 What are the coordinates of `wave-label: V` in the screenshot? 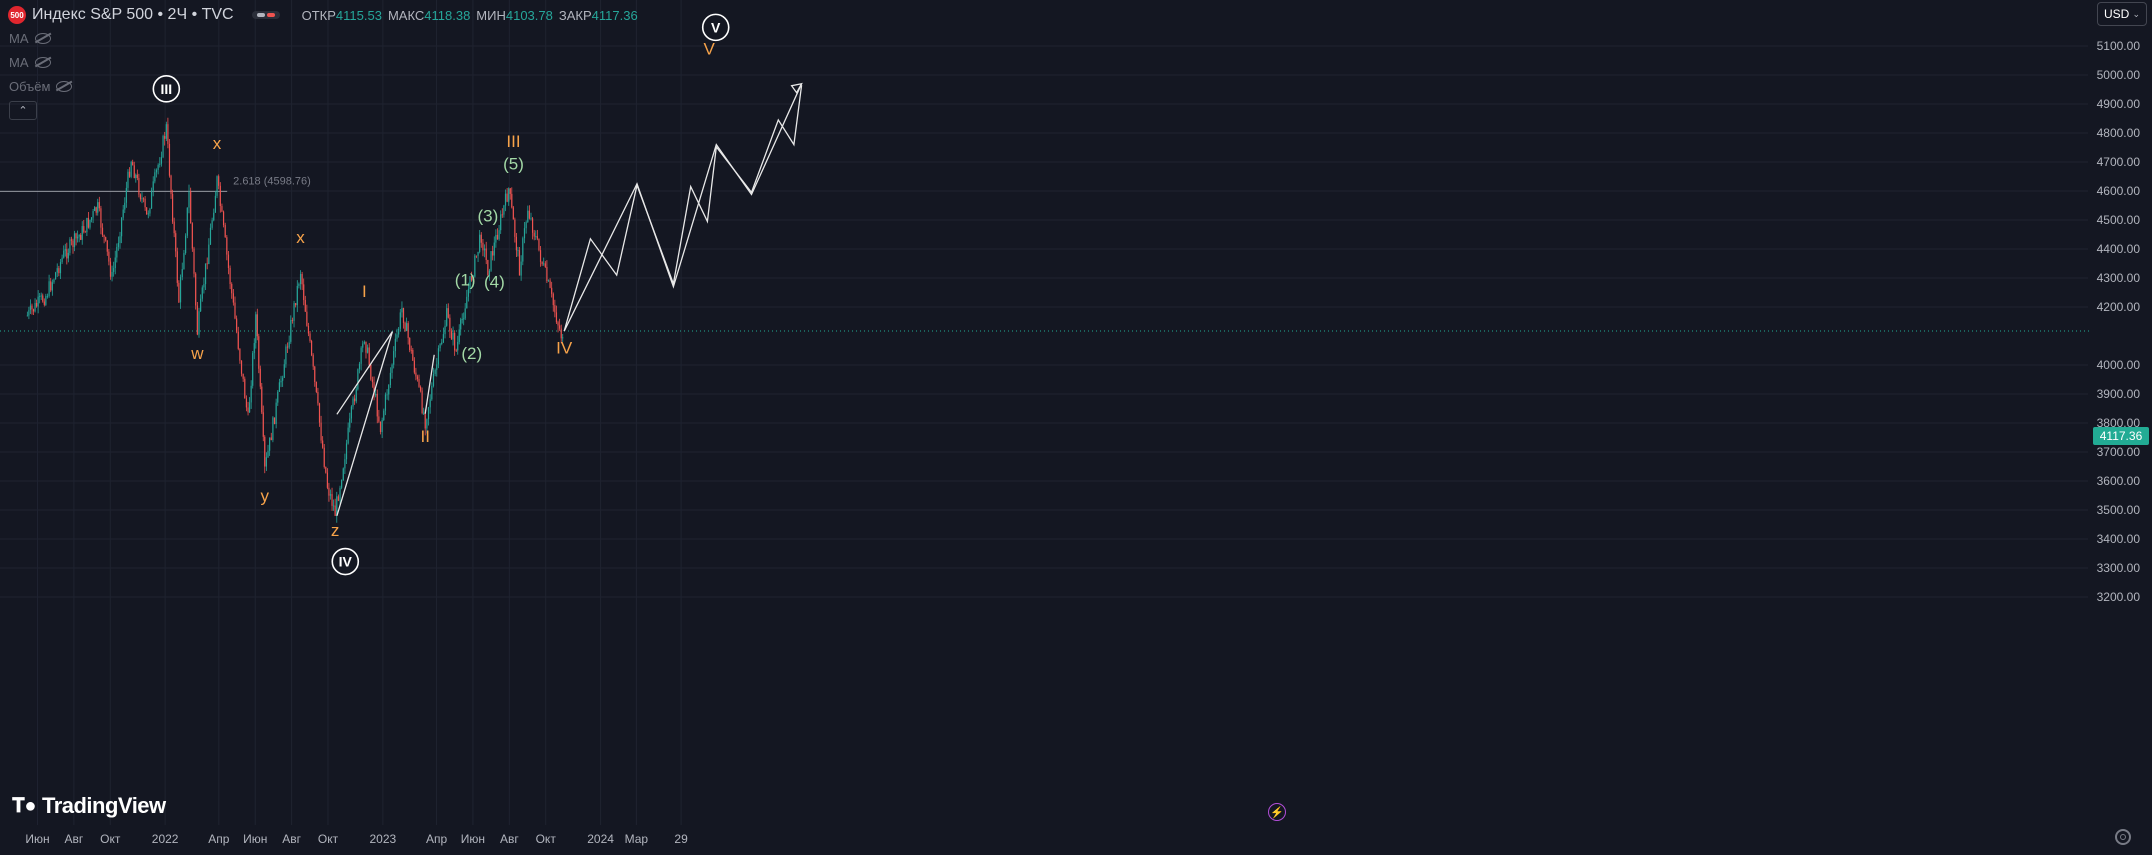 It's located at (716, 27).